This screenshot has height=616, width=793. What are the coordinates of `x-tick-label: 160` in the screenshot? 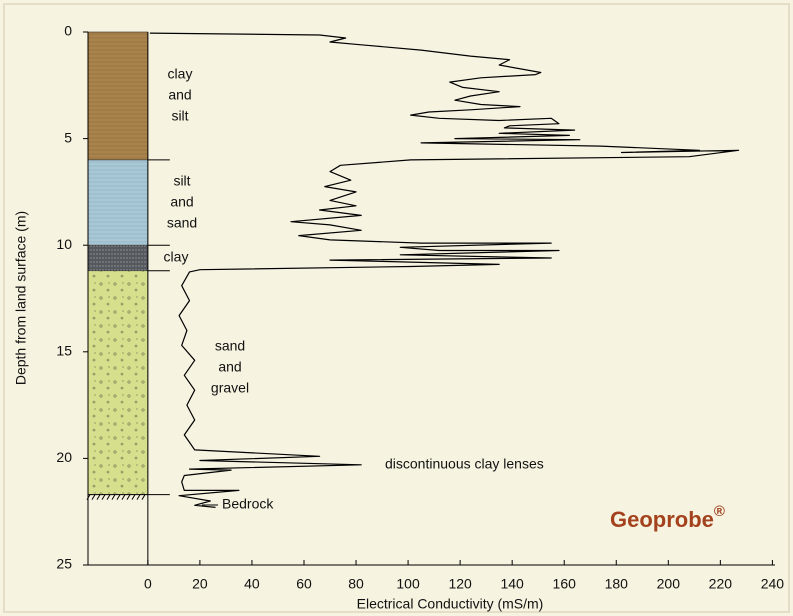 It's located at (565, 584).